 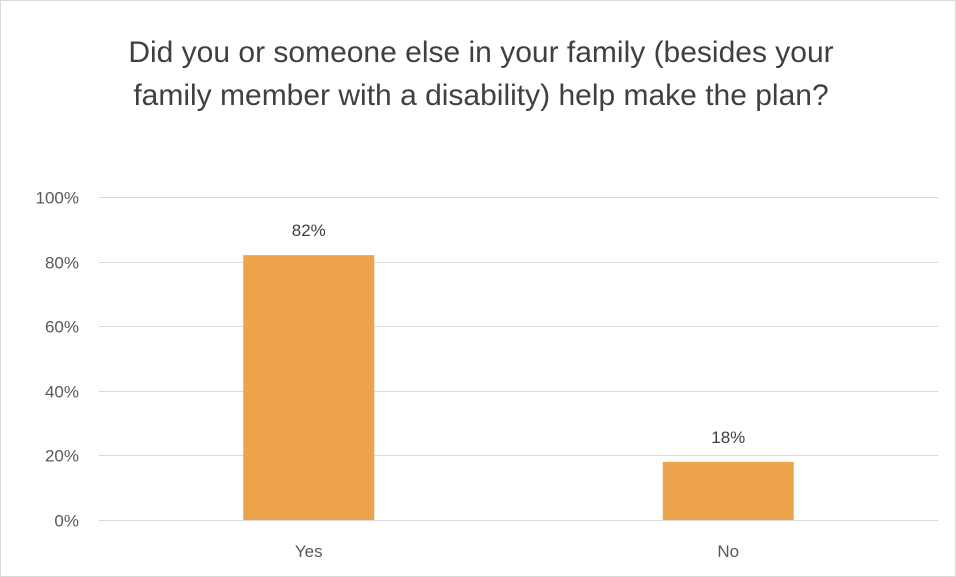 I want to click on y-tick-label: 80%, so click(x=62, y=263).